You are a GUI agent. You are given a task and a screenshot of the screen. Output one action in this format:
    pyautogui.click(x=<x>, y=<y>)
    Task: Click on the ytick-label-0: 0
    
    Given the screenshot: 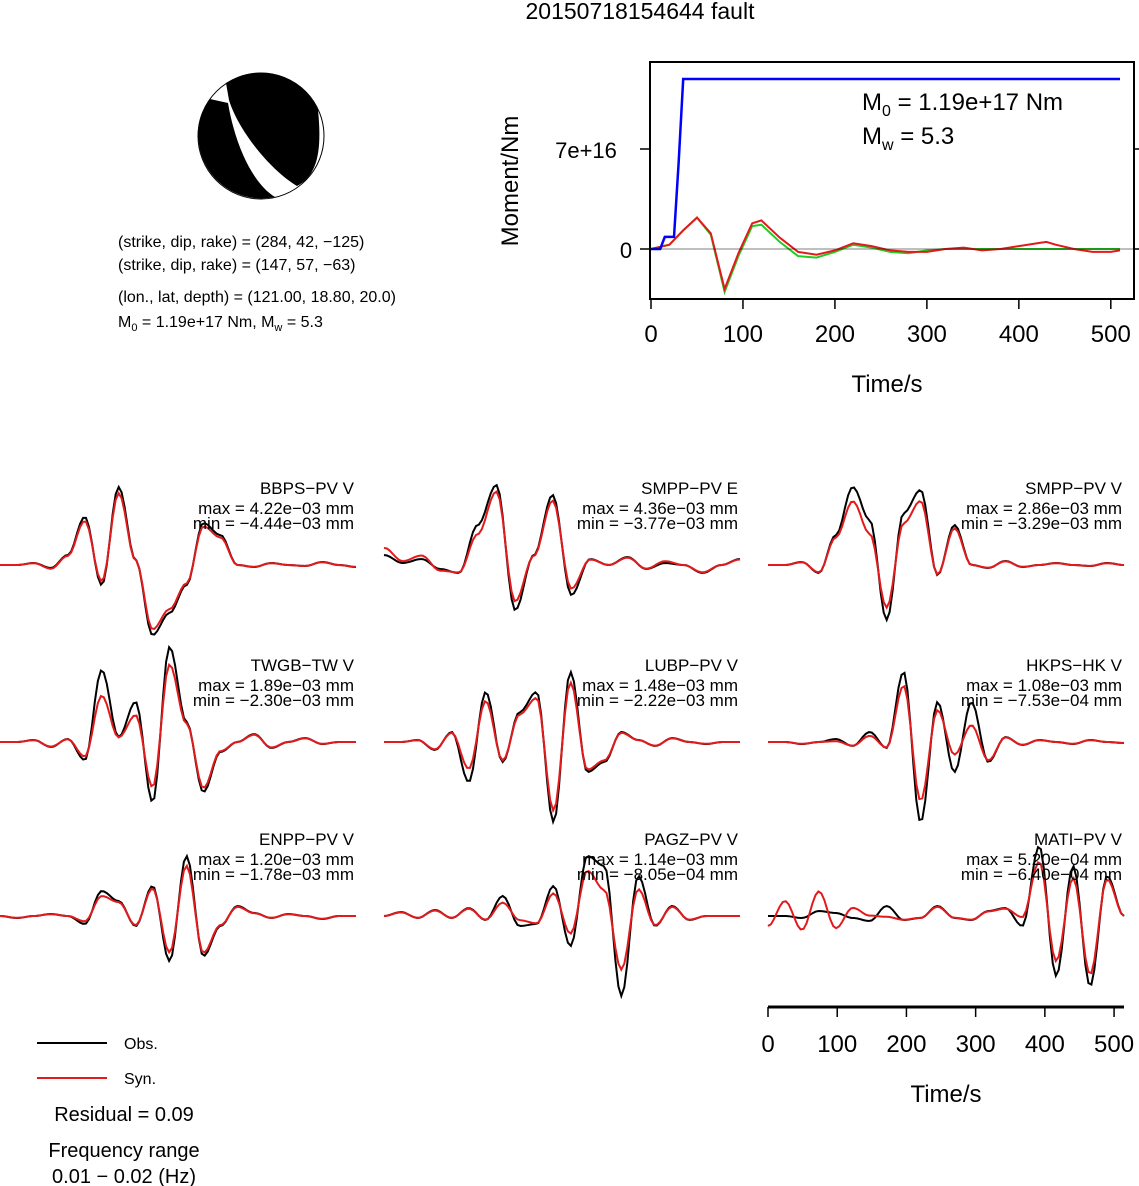 What is the action you would take?
    pyautogui.click(x=626, y=250)
    